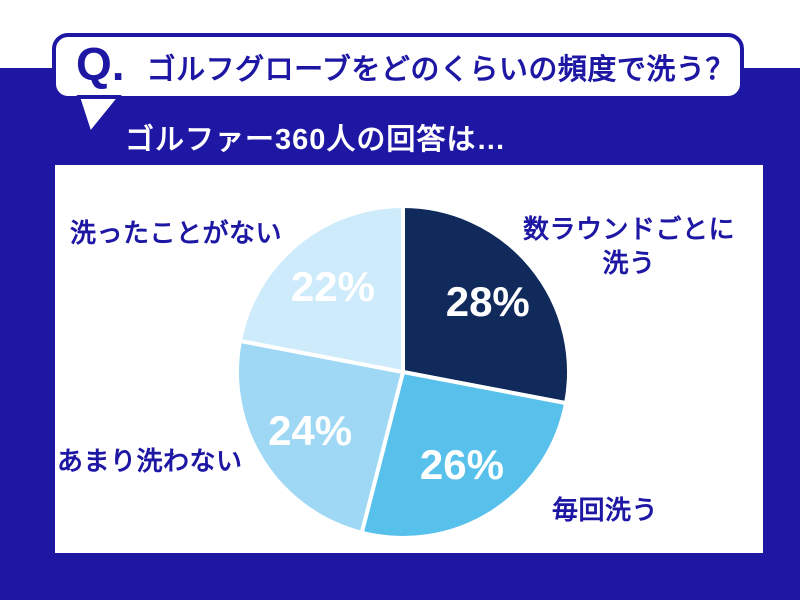  What do you see at coordinates (628, 229) in the screenshot?
I see `slice-label-line: 数ラウンドごとに` at bounding box center [628, 229].